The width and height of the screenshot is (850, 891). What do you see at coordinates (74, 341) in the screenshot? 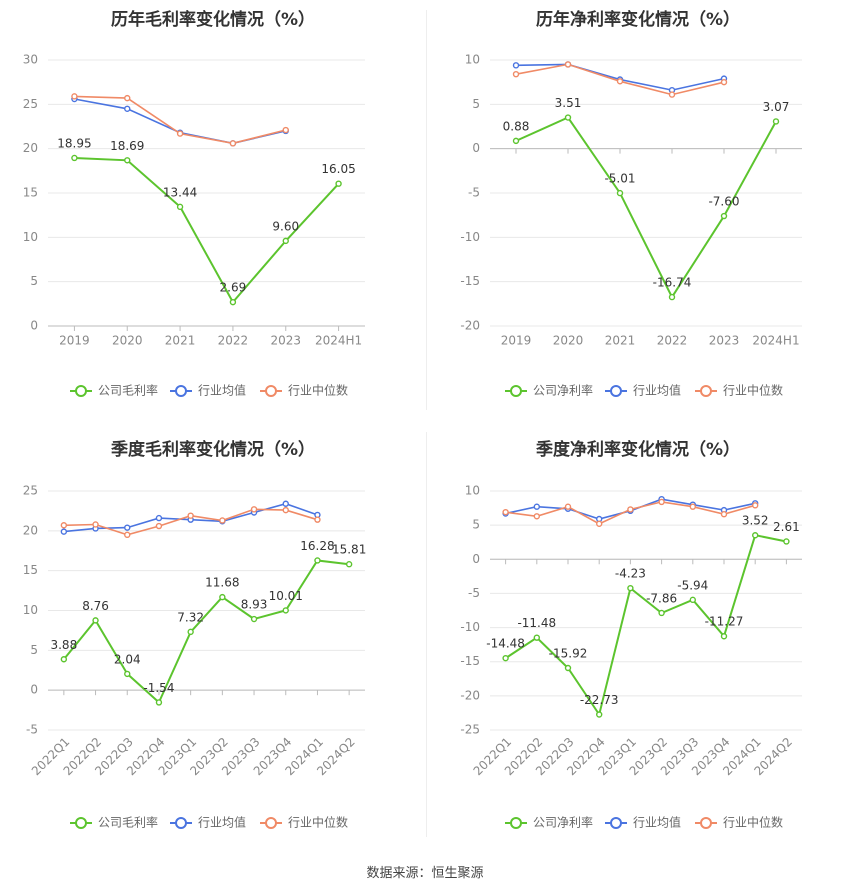
I see `x-tick-label: 2019` at bounding box center [74, 341].